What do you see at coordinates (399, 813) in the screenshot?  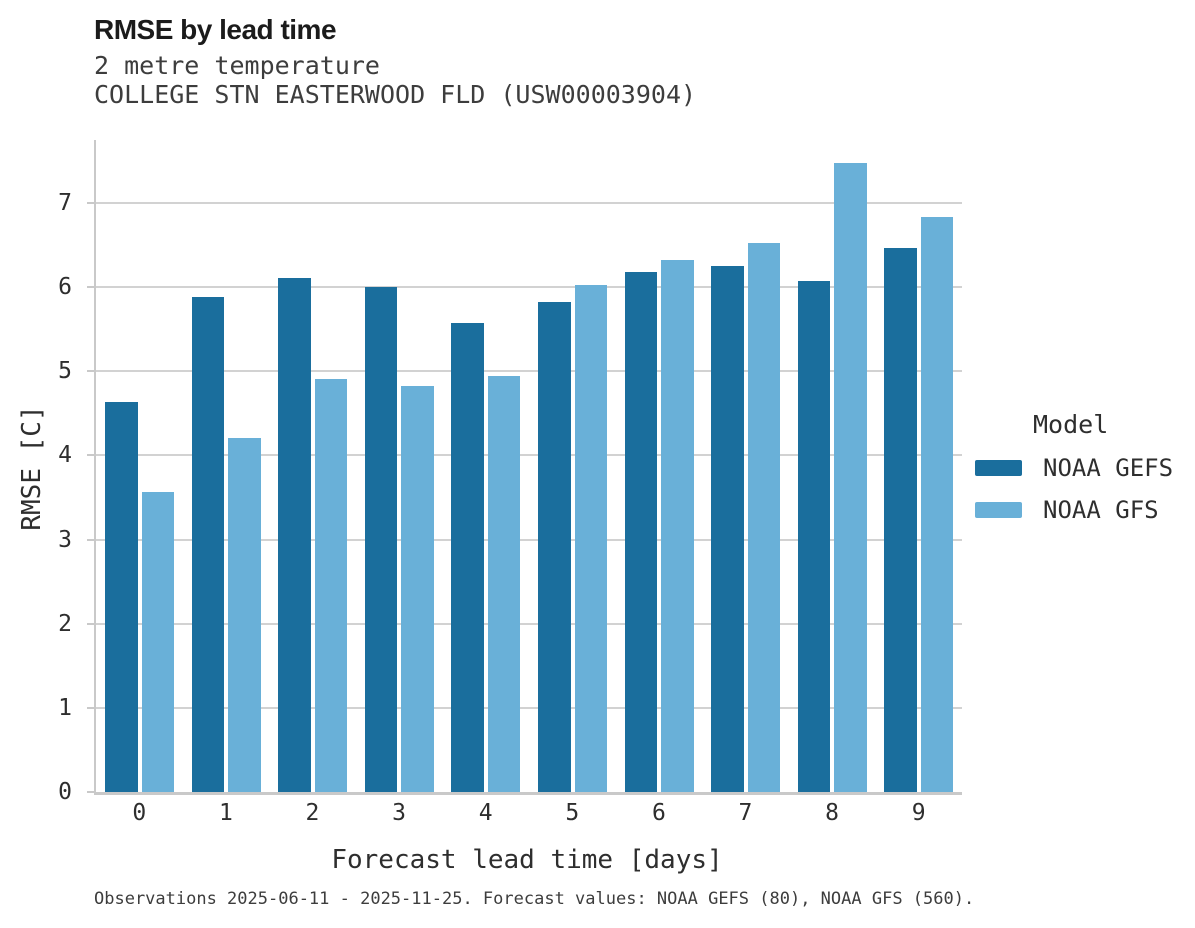 I see `x-tick-label-3: 3` at bounding box center [399, 813].